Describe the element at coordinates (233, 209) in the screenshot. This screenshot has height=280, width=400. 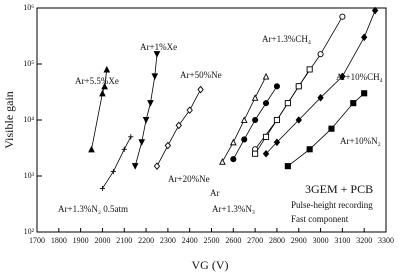
I see `series-label: Ar+1.3%N₃` at that location.